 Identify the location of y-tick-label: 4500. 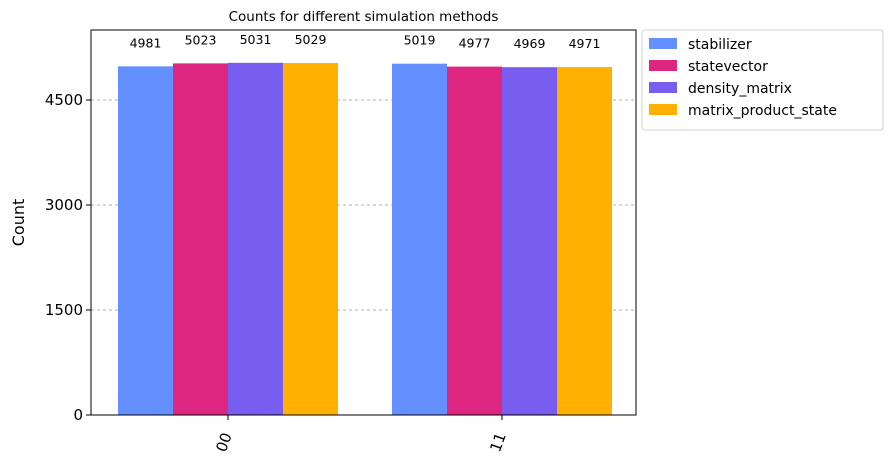
(64, 100).